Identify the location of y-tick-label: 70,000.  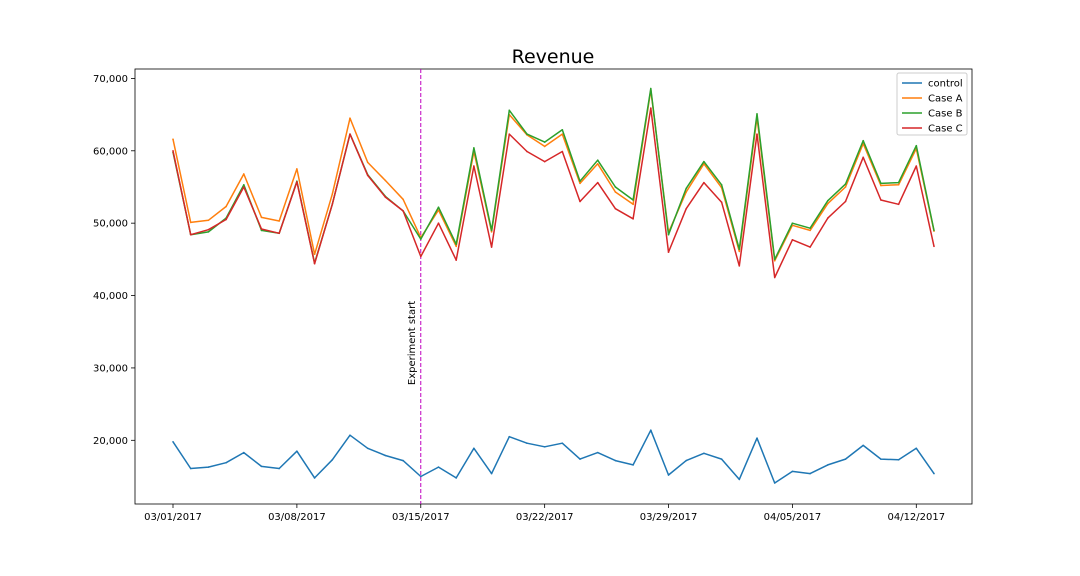
(110, 79).